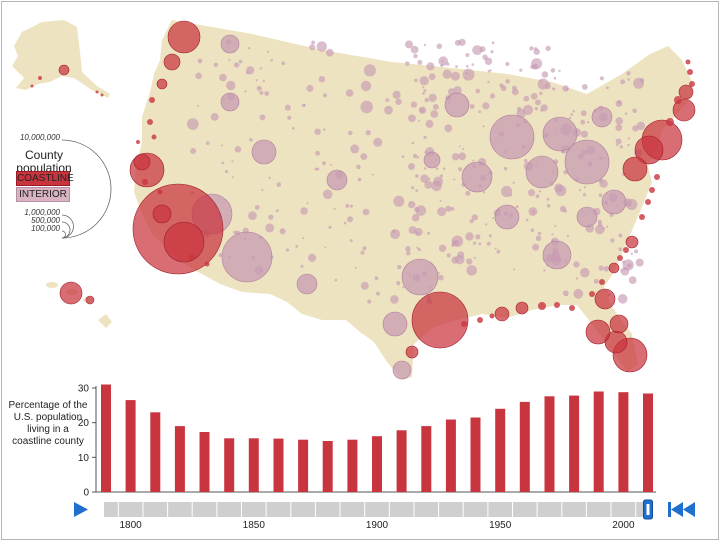  What do you see at coordinates (84, 458) in the screenshot?
I see `y-tick-label: 10` at bounding box center [84, 458].